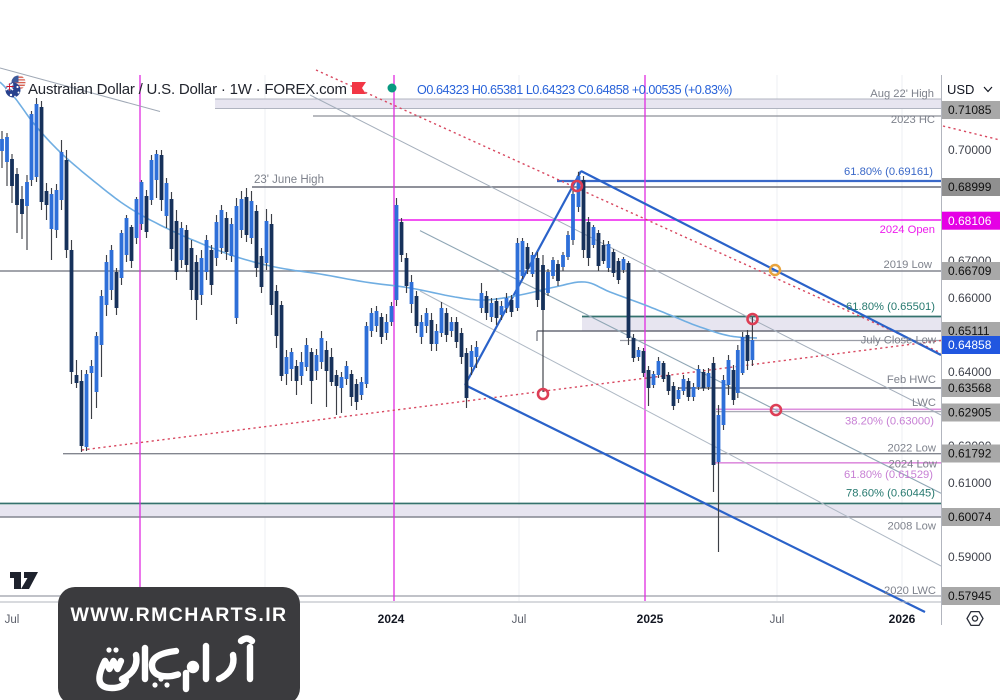 This screenshot has width=1000, height=700. What do you see at coordinates (889, 422) in the screenshot?
I see `svg-text: 38.20% (0.63000)` at bounding box center [889, 422].